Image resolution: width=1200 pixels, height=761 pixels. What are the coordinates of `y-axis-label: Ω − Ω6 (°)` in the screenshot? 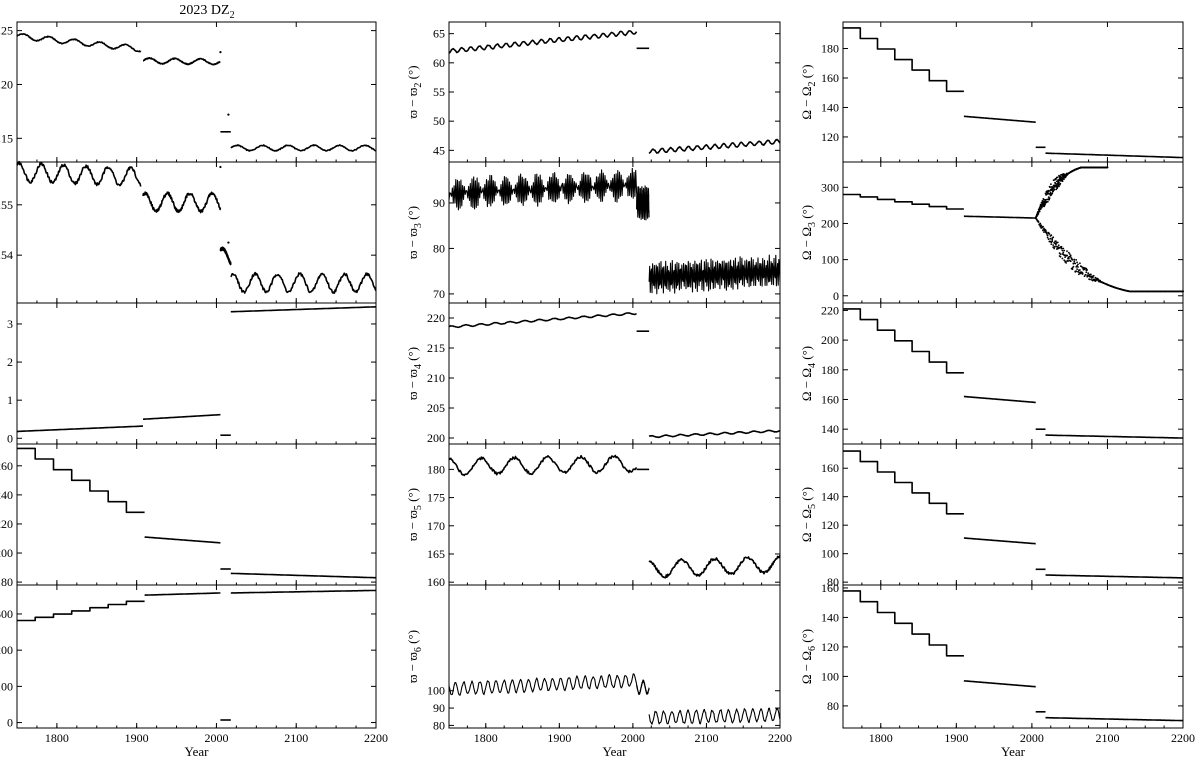 It's located at (808, 656).